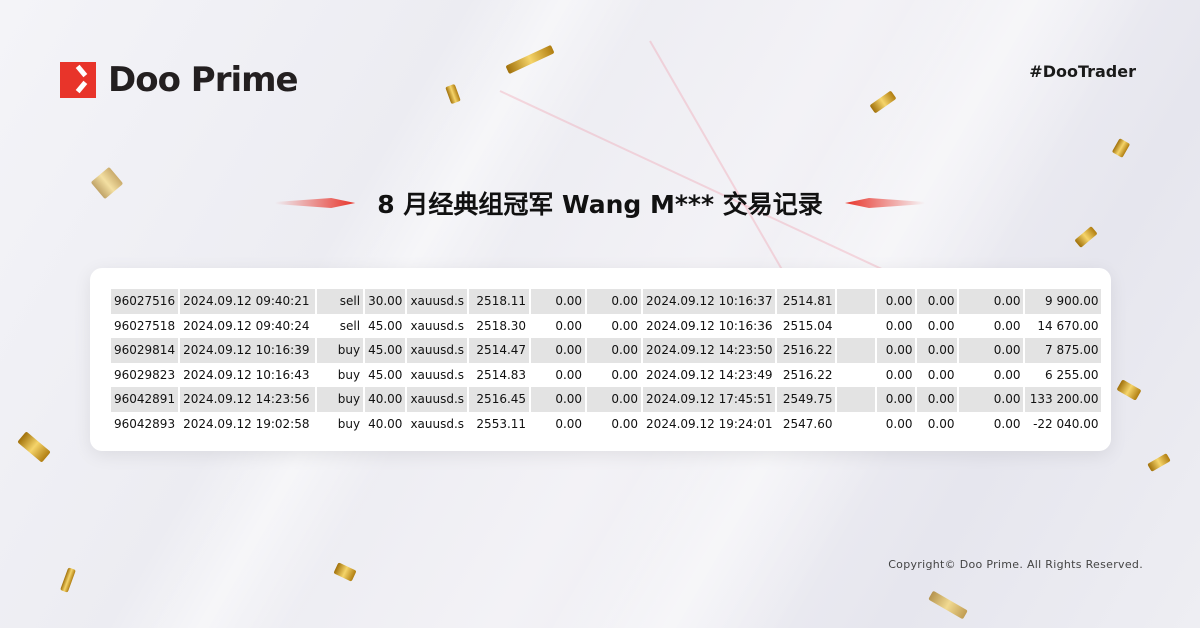 This screenshot has width=1200, height=628. Describe the element at coordinates (499, 399) in the screenshot. I see `table-cell: 2516.45` at that location.